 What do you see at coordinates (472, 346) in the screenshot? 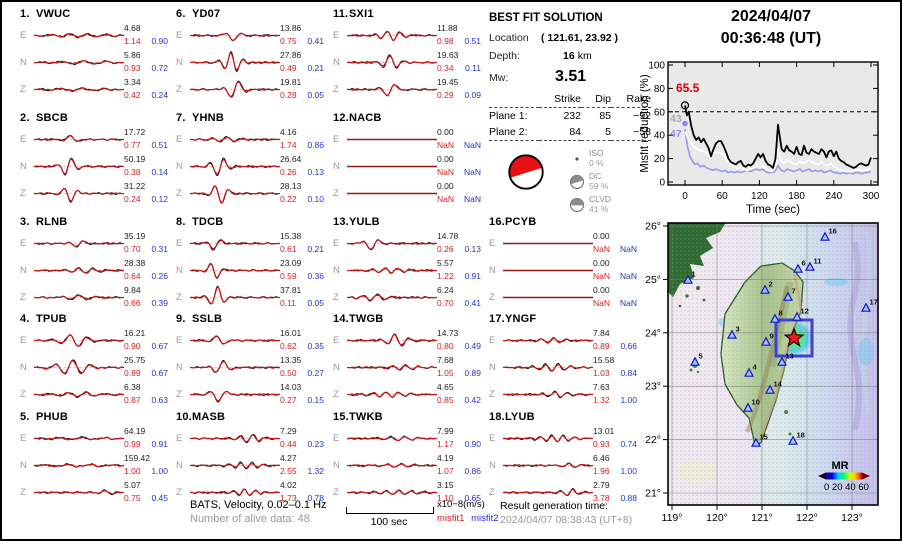
I see `misfit2-value: 0.49` at bounding box center [472, 346].